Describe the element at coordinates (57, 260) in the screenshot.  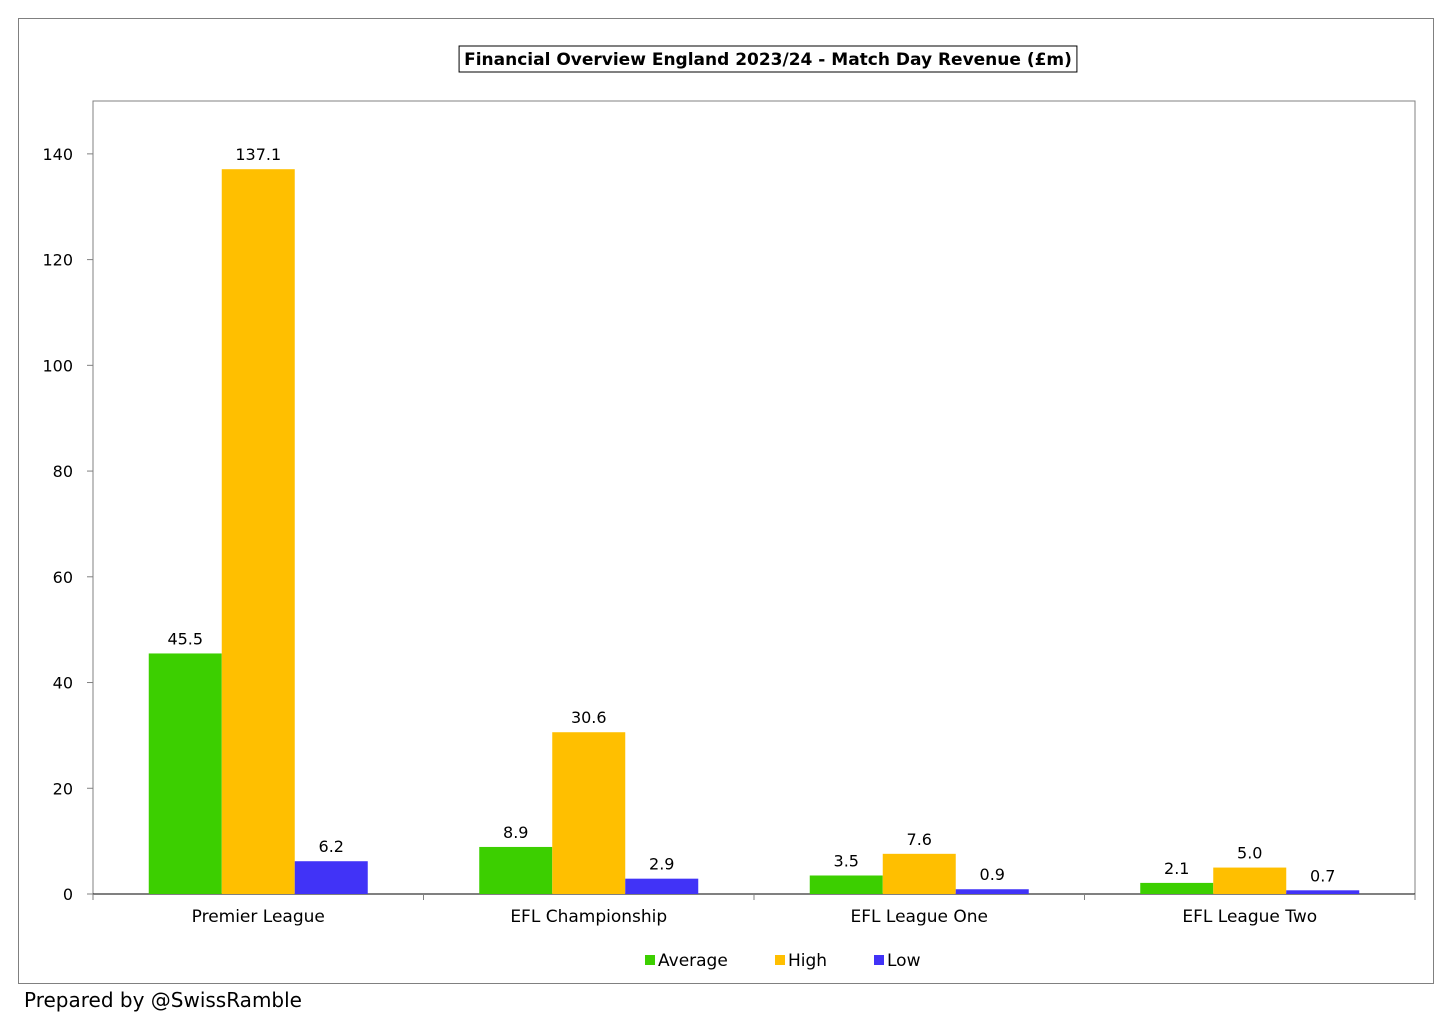
I see `y-tick-label: 120` at that location.